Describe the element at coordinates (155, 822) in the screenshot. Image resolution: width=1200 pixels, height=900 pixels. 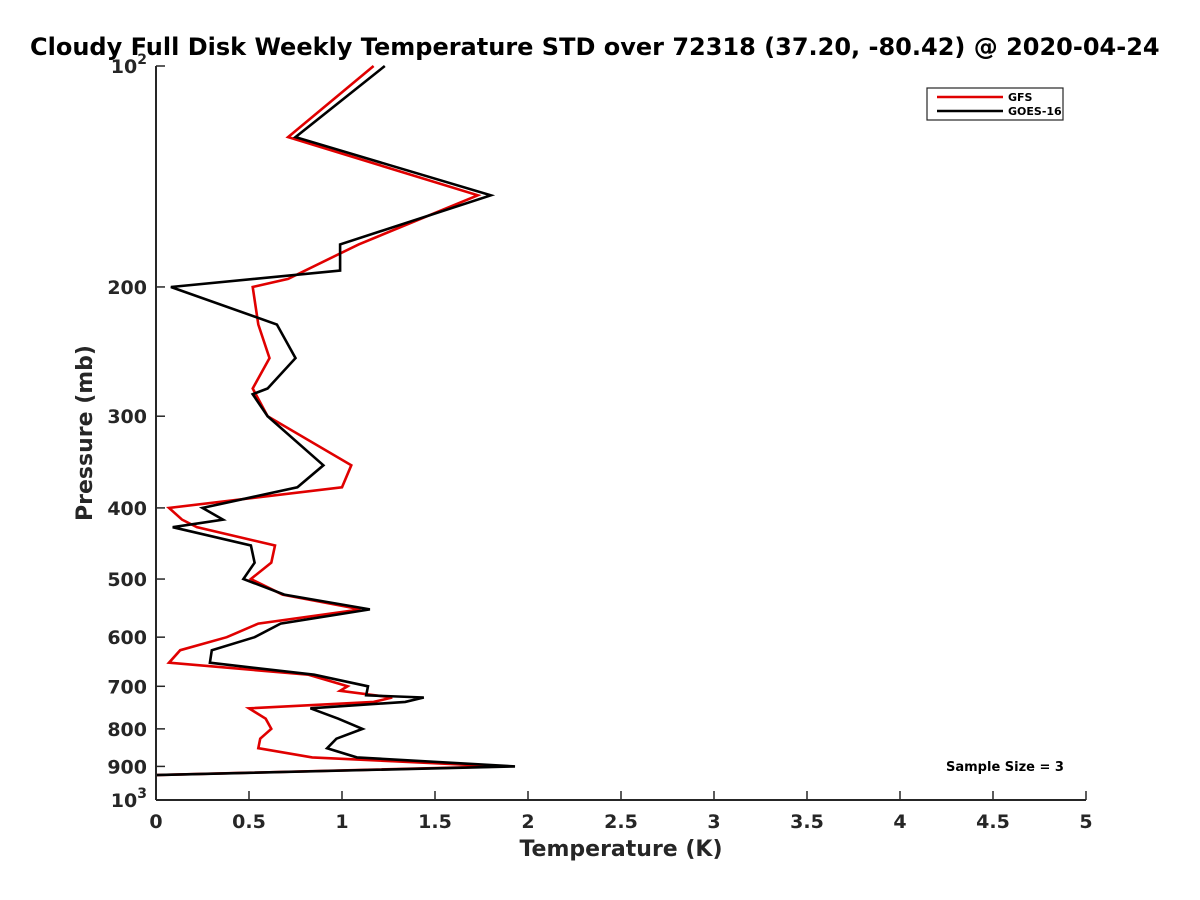
I see `x-tick-label: 0` at that location.